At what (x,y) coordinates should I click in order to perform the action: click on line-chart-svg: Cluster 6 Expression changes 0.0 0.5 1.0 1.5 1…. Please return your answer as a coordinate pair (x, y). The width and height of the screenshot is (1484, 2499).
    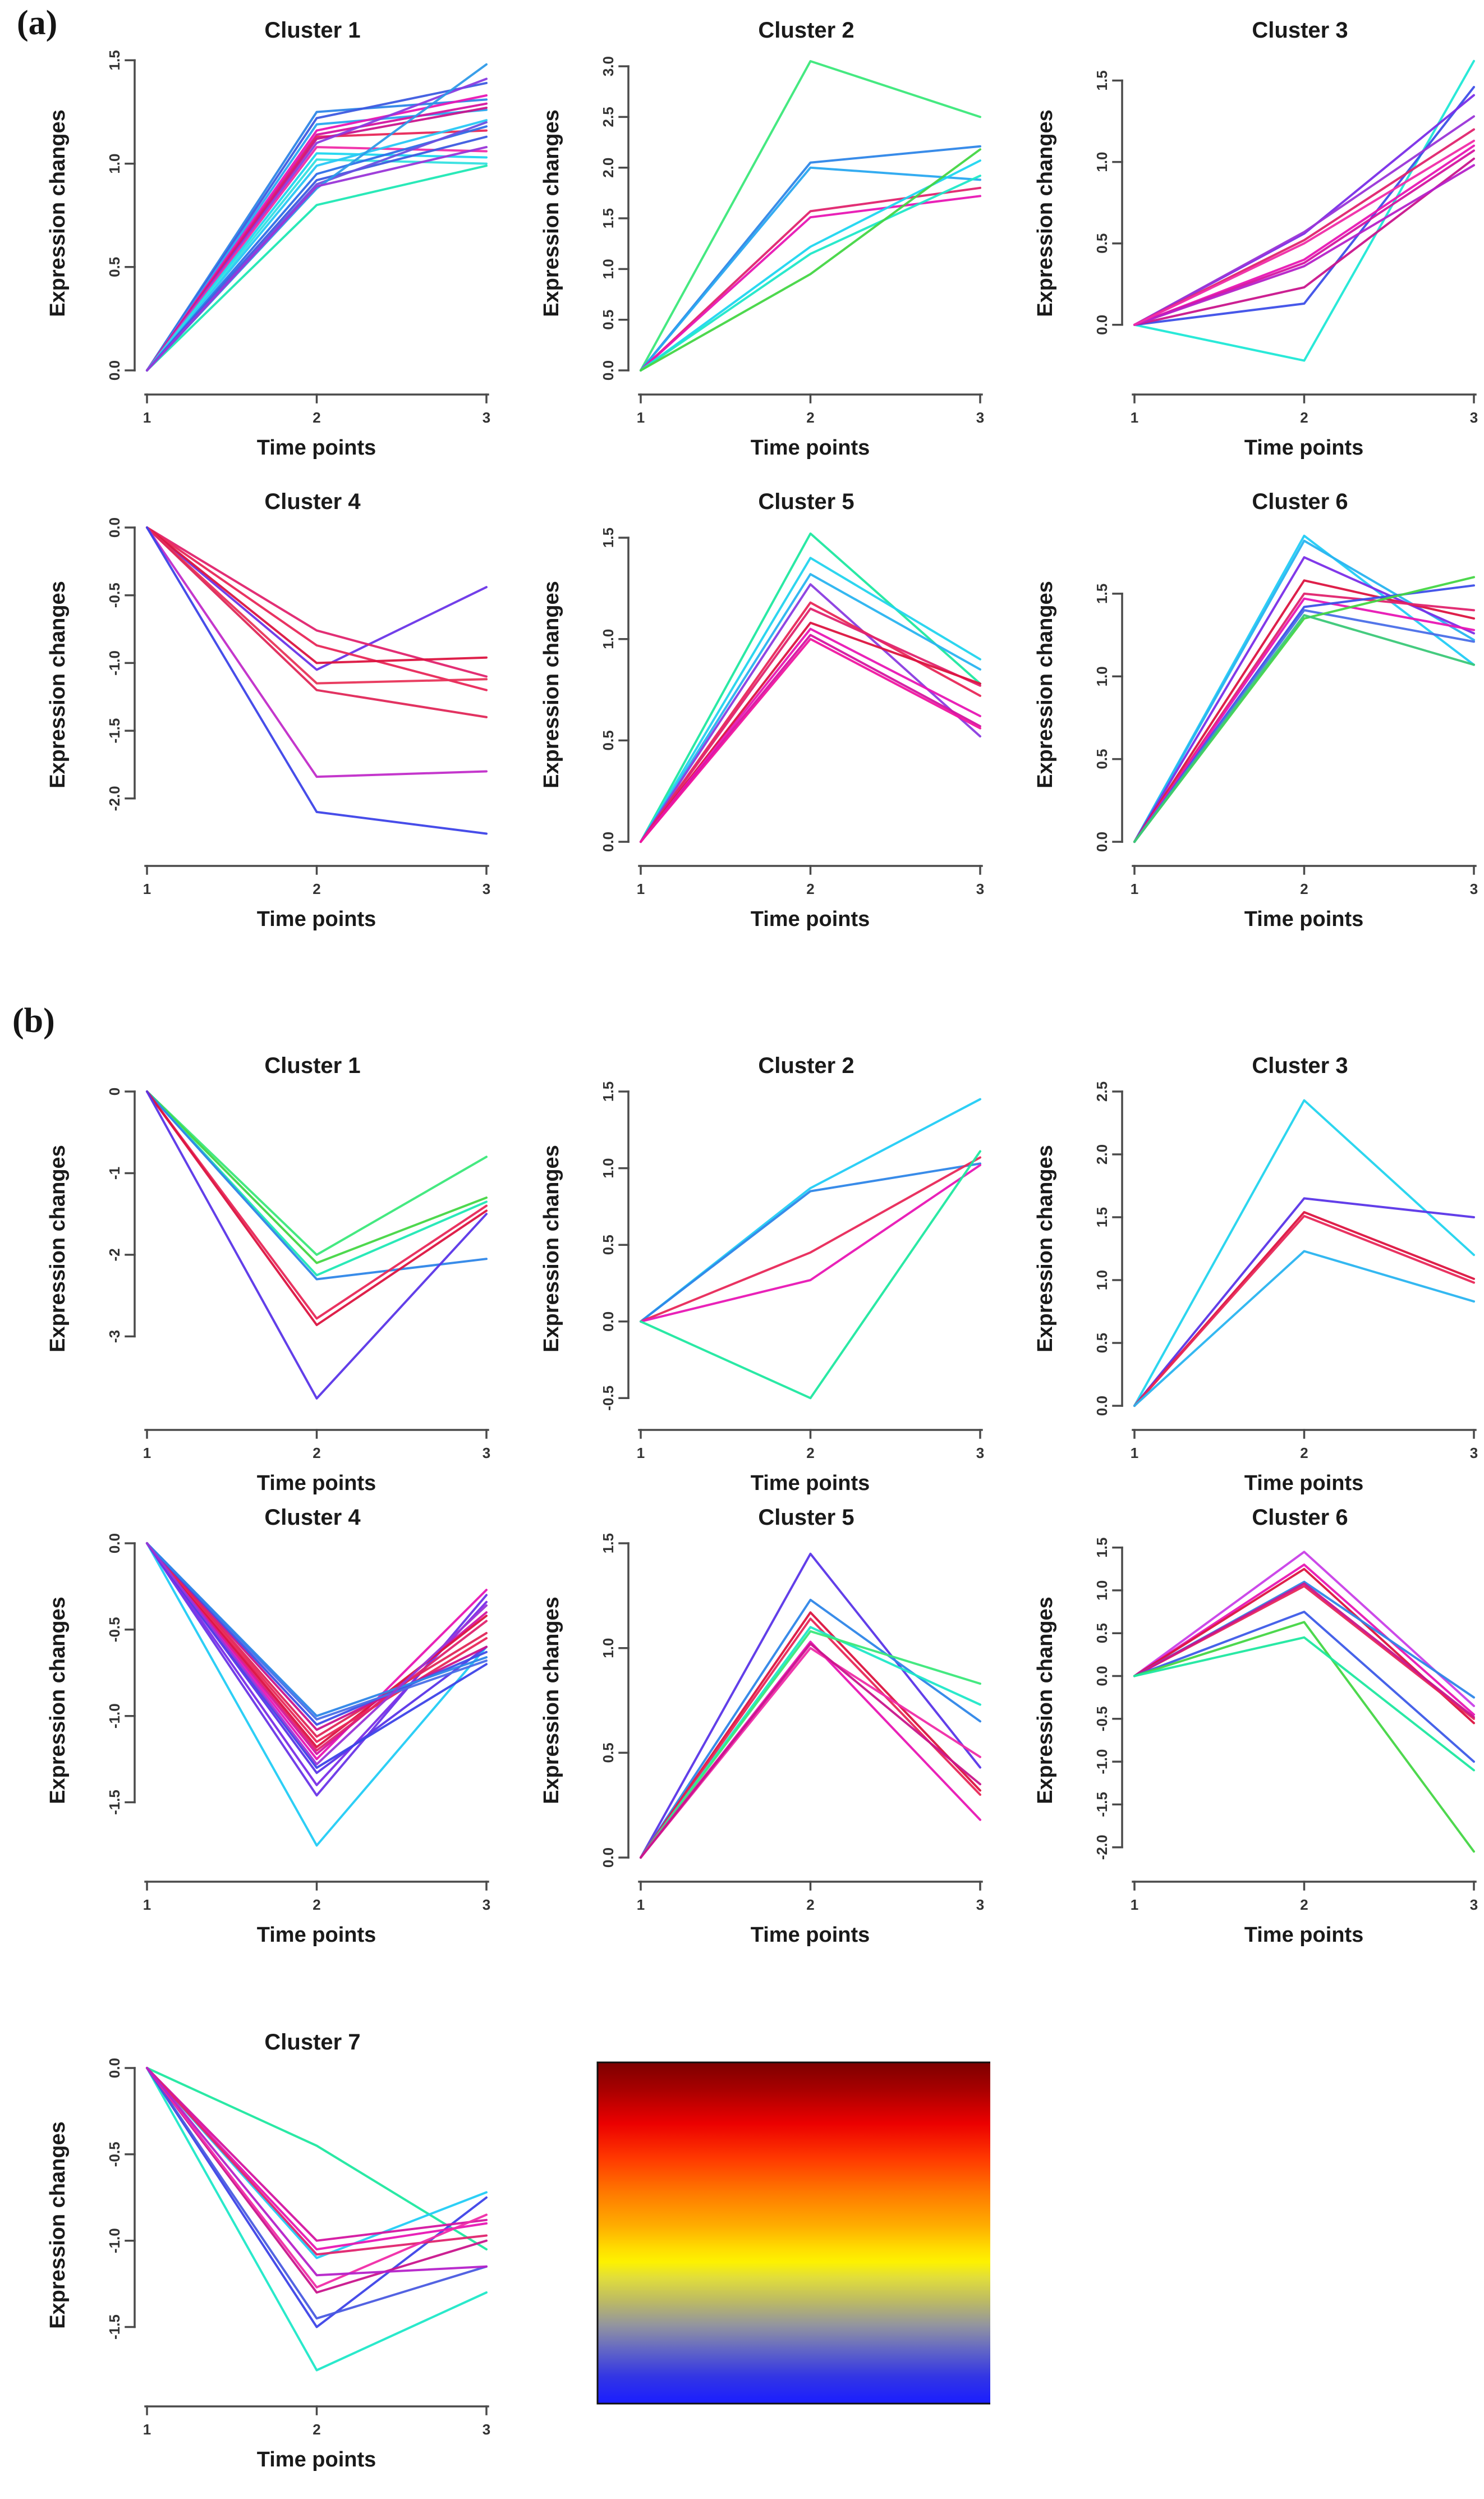
    Looking at the image, I should click on (1255, 710).